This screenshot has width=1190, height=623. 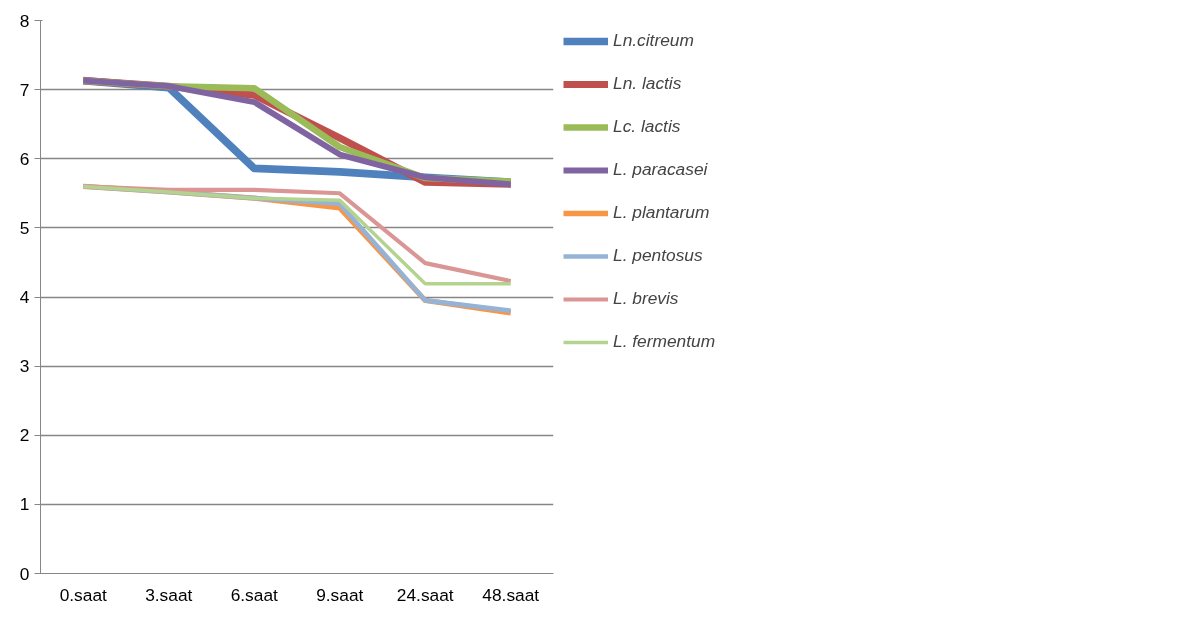 What do you see at coordinates (169, 594) in the screenshot?
I see `x-tick-label: 3.saat` at bounding box center [169, 594].